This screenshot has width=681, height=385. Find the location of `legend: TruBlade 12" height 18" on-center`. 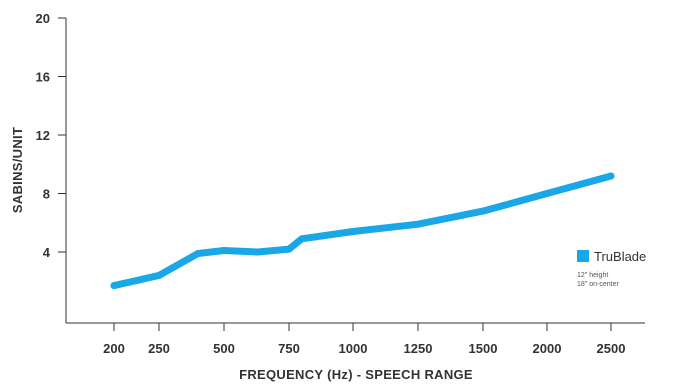

legend: TruBlade 12" height 18" on-center is located at coordinates (611, 268).